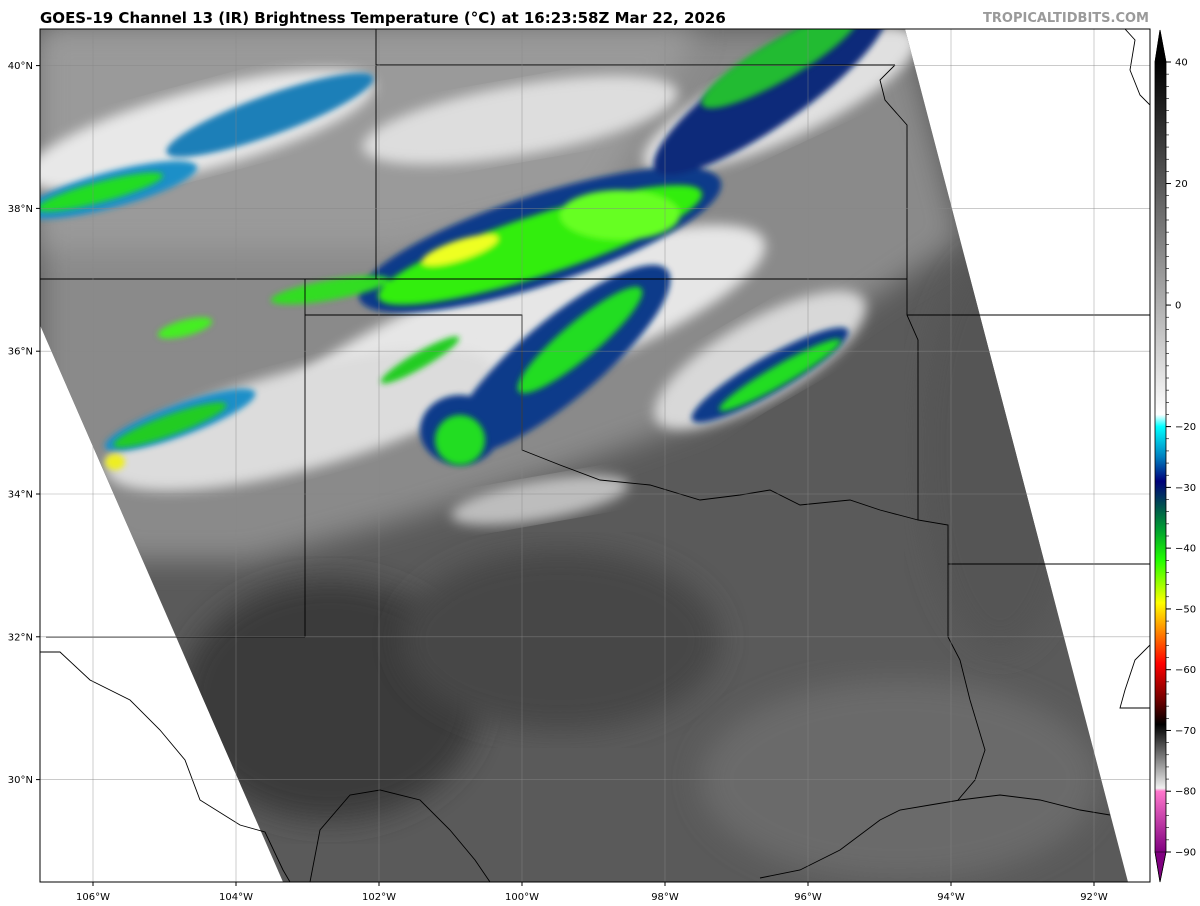 The height and width of the screenshot is (906, 1200). Describe the element at coordinates (1066, 18) in the screenshot. I see `watermark: TROPICALTIDBITS.COM` at that location.